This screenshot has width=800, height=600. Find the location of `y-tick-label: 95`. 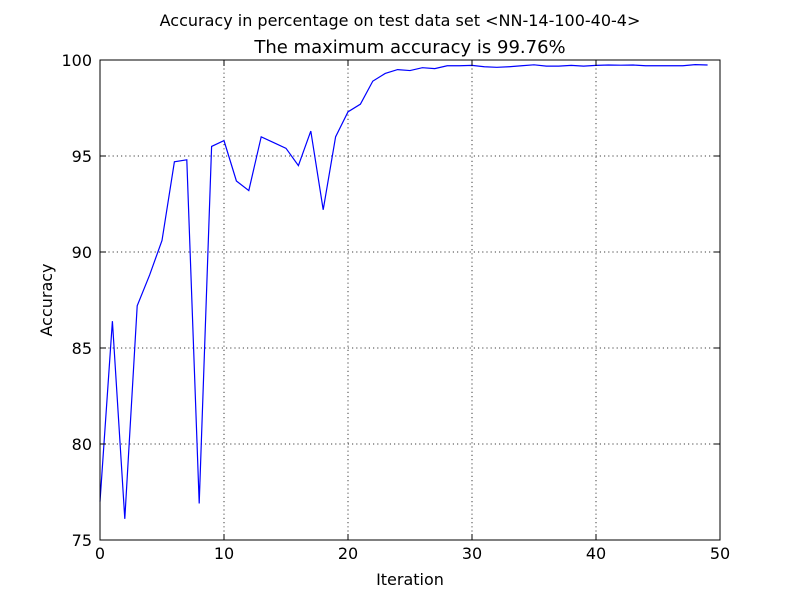

y-tick-label: 95 is located at coordinates (82, 156).